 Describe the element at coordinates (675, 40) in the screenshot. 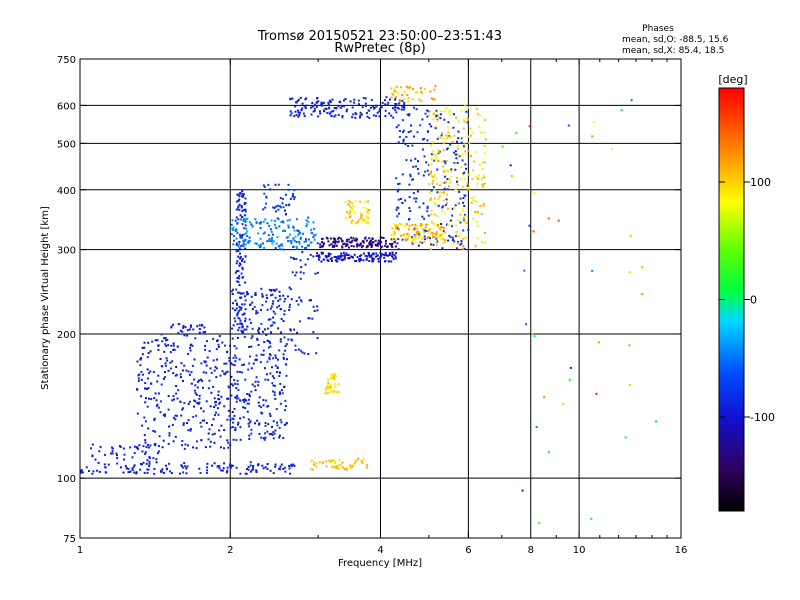

I see `stats-line-o: mean, sd,O: -88.5, 15.6` at that location.